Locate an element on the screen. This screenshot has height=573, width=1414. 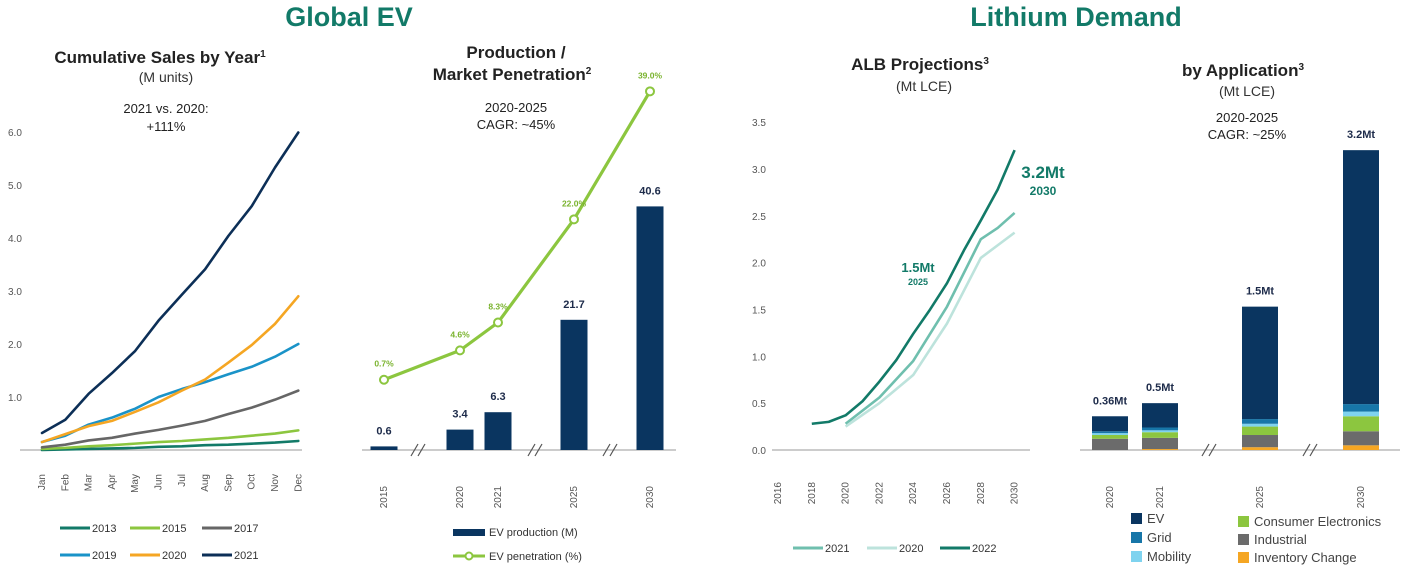
cumulative-series-2015-line is located at coordinates (170, 440).